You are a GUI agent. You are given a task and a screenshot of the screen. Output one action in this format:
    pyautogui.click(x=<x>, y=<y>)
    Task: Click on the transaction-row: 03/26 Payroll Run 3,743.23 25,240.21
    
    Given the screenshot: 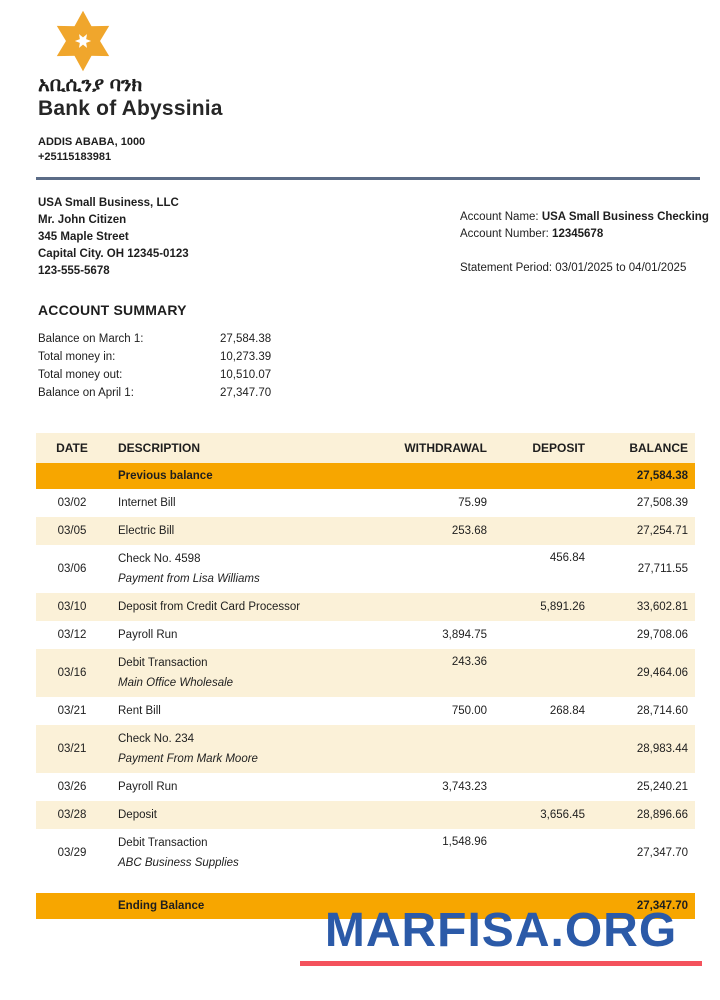 What is the action you would take?
    pyautogui.click(x=365, y=787)
    